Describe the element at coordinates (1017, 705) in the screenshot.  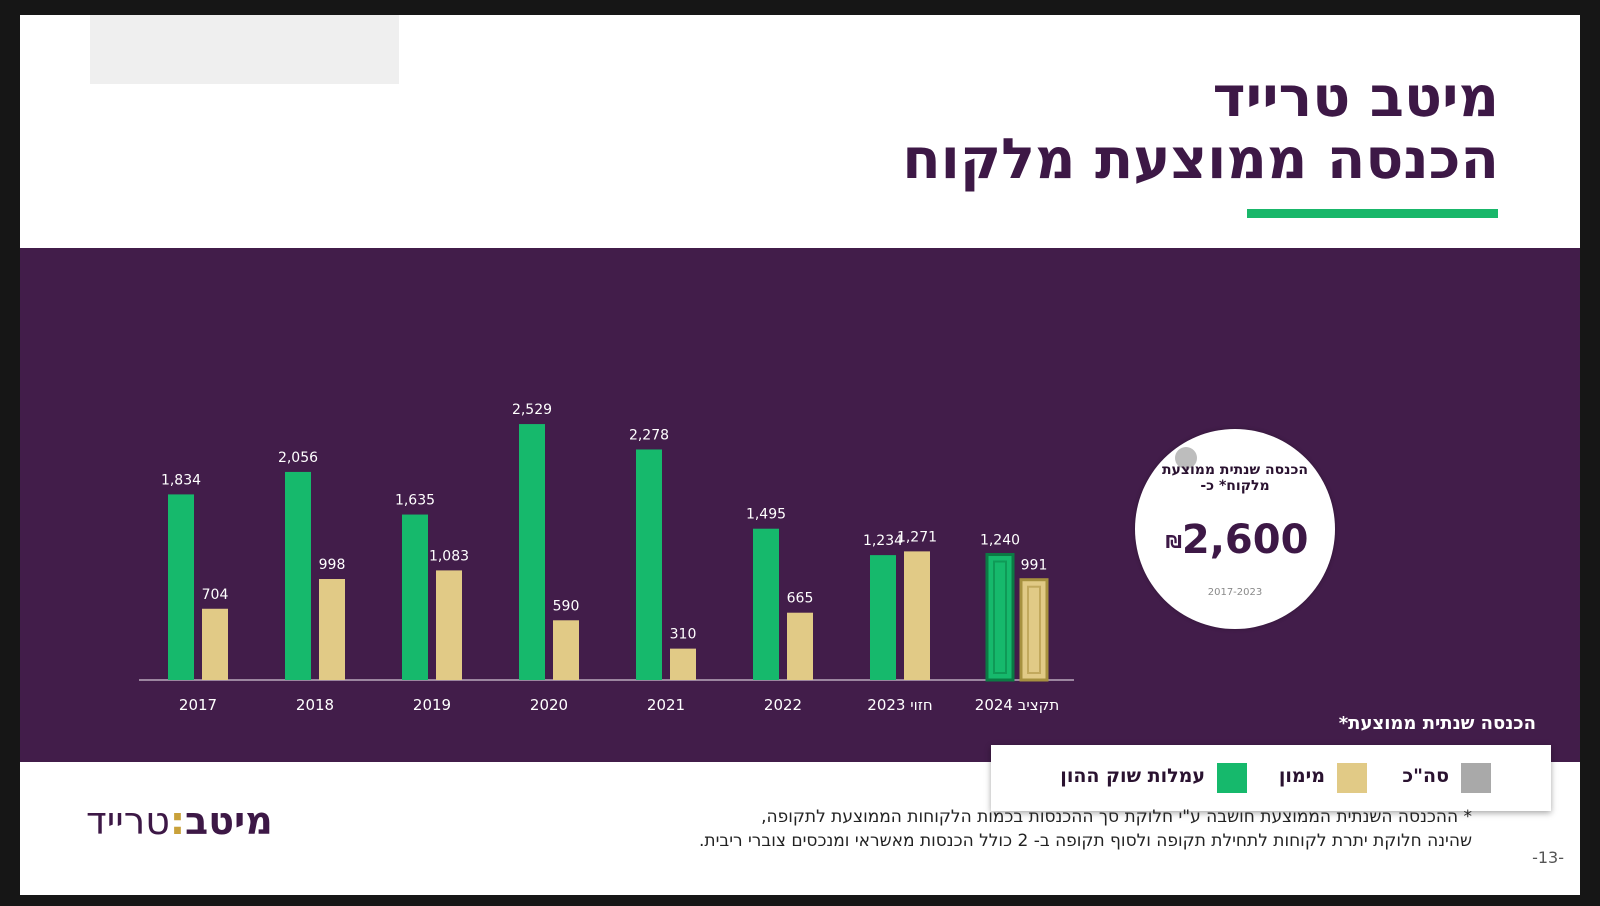
I see `x-tick-label: 2024 תקציב` at that location.